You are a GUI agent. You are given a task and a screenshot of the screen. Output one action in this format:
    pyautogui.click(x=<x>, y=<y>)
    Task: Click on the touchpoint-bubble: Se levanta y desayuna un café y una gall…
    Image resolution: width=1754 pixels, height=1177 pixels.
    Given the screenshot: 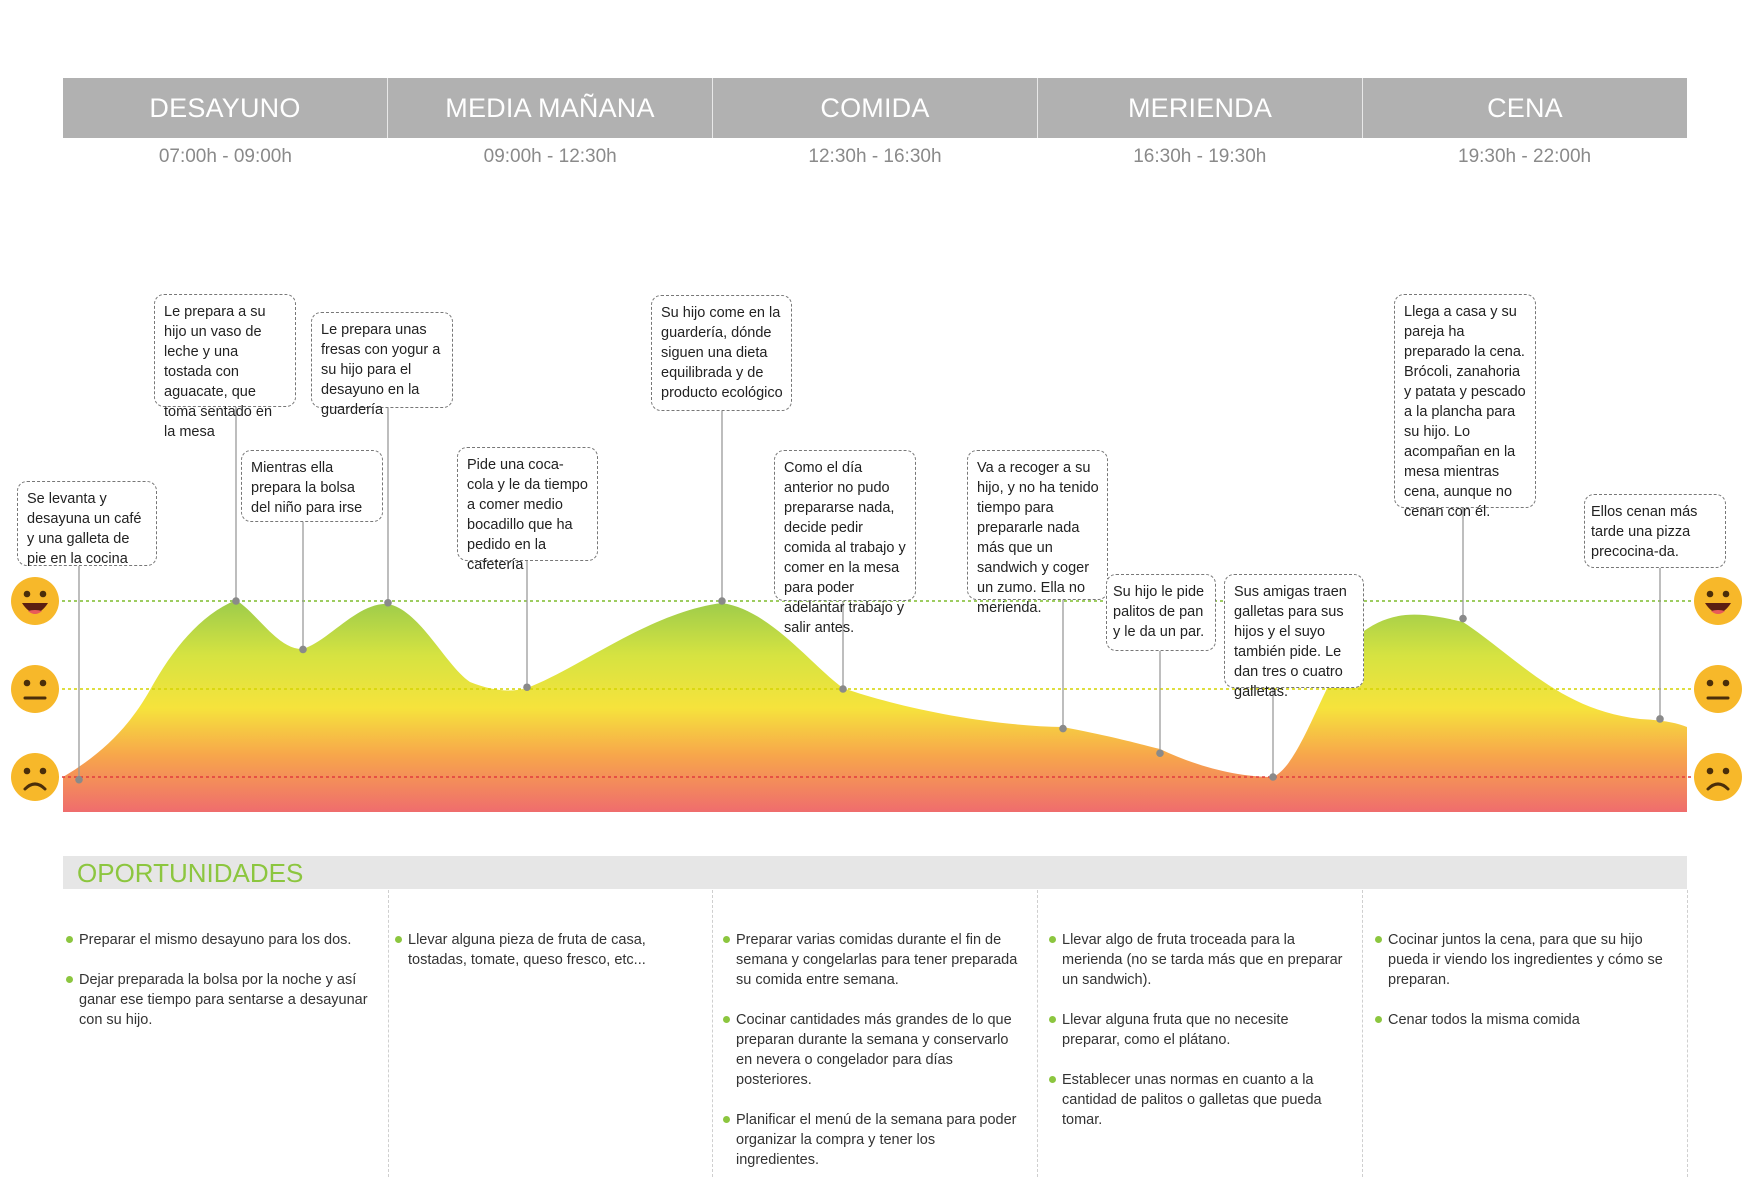 What is the action you would take?
    pyautogui.click(x=87, y=524)
    